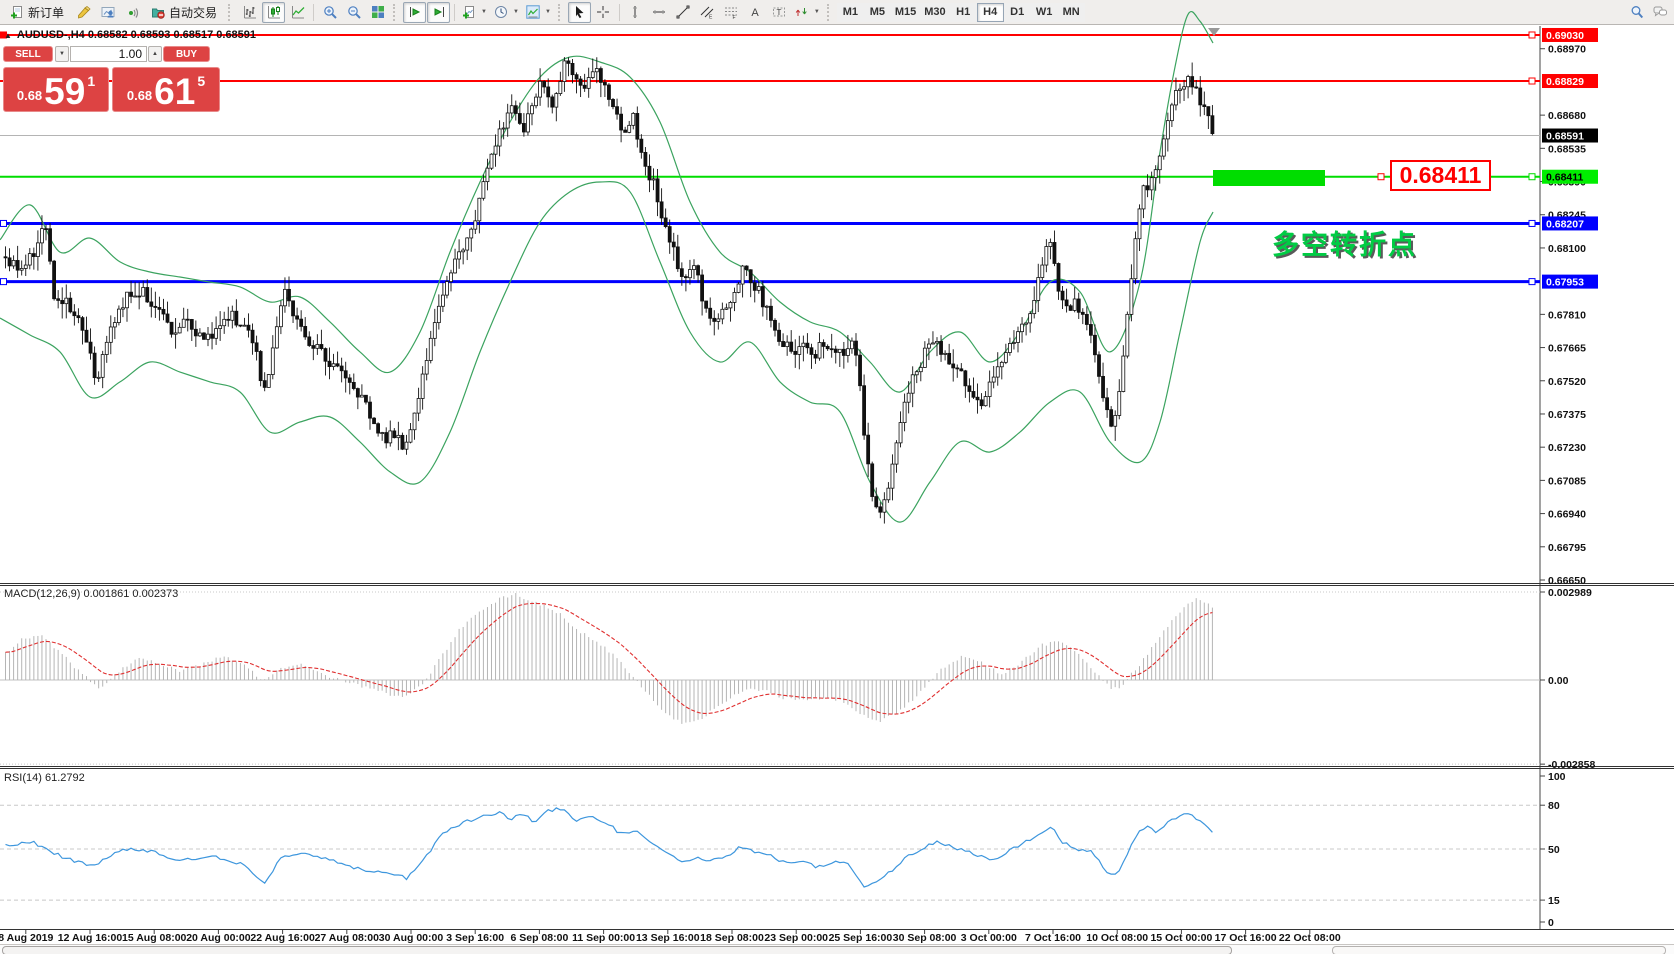 The height and width of the screenshot is (954, 1674). What do you see at coordinates (659, 12) in the screenshot?
I see `horizontal-line-button` at bounding box center [659, 12].